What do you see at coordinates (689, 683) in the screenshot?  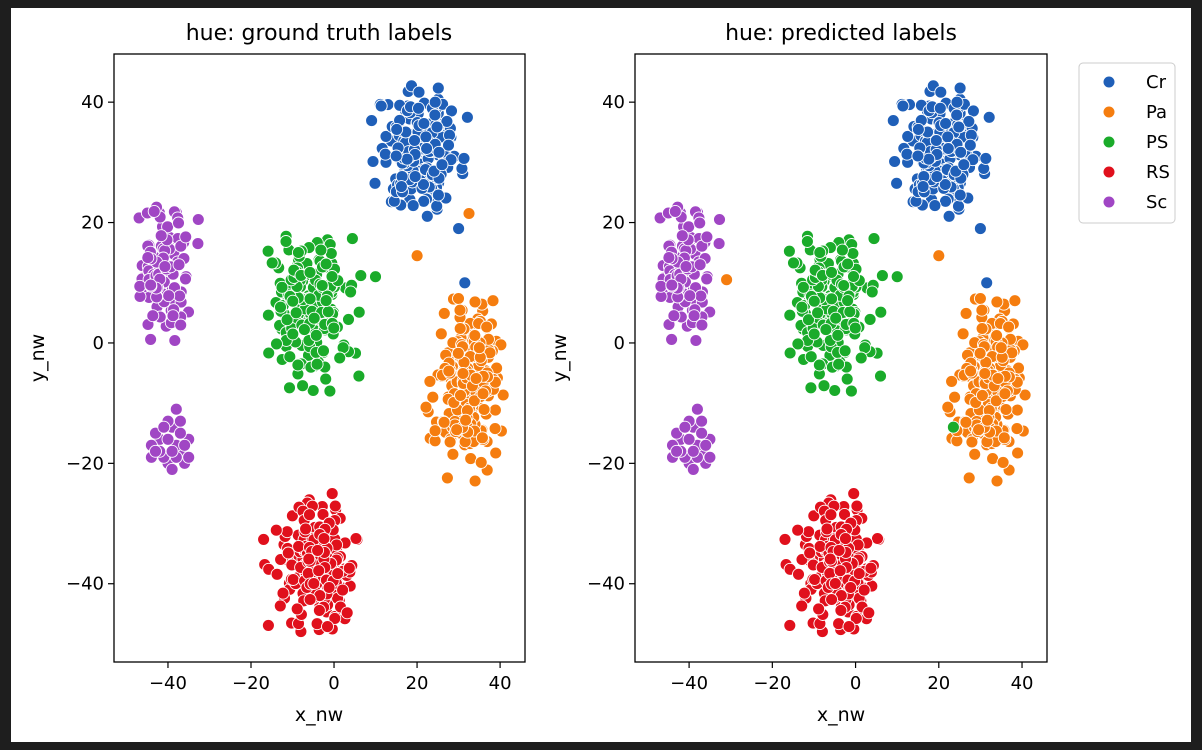 I see `x-tick-label: −40` at bounding box center [689, 683].